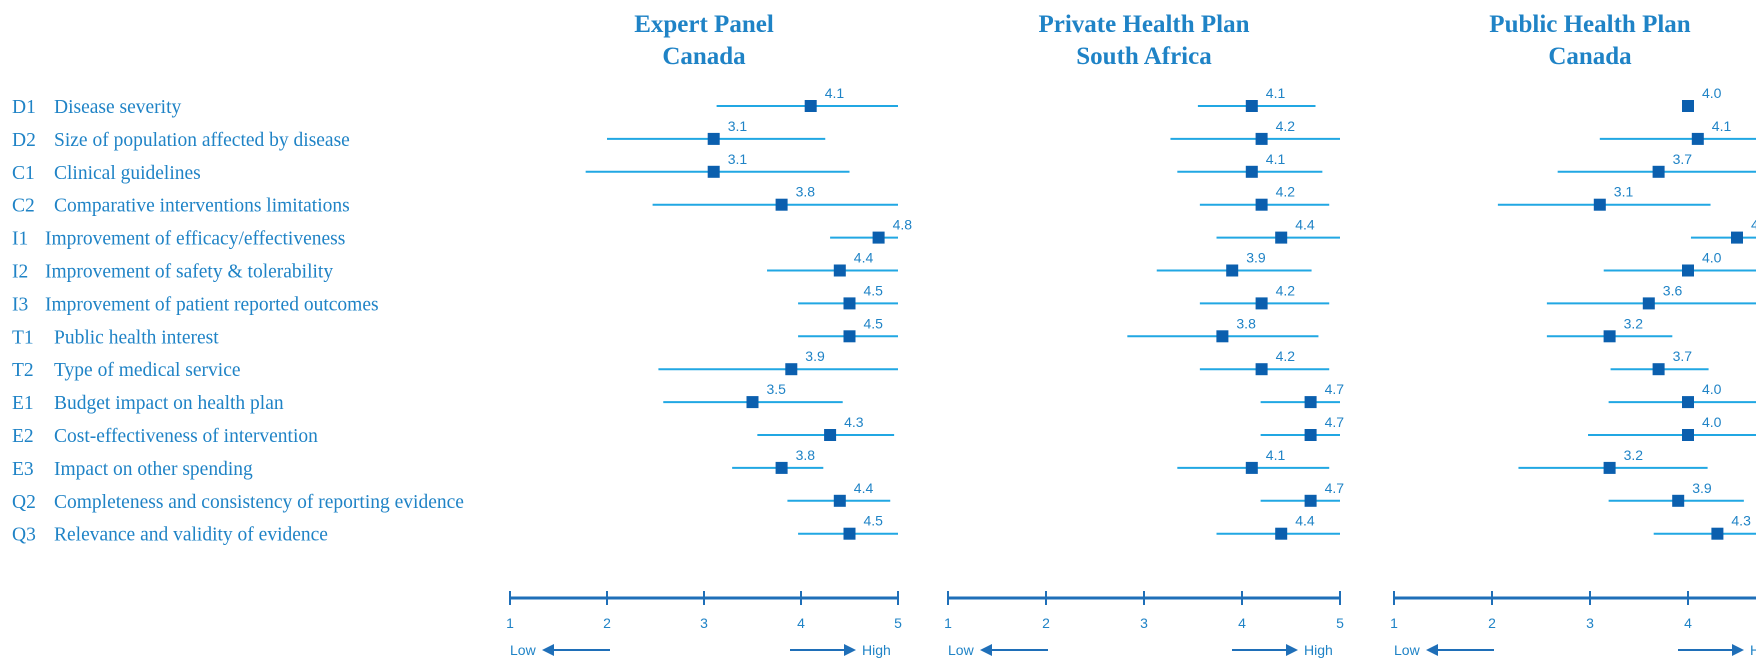  I want to click on value-label-p3-r3: 3.7, so click(1683, 159).